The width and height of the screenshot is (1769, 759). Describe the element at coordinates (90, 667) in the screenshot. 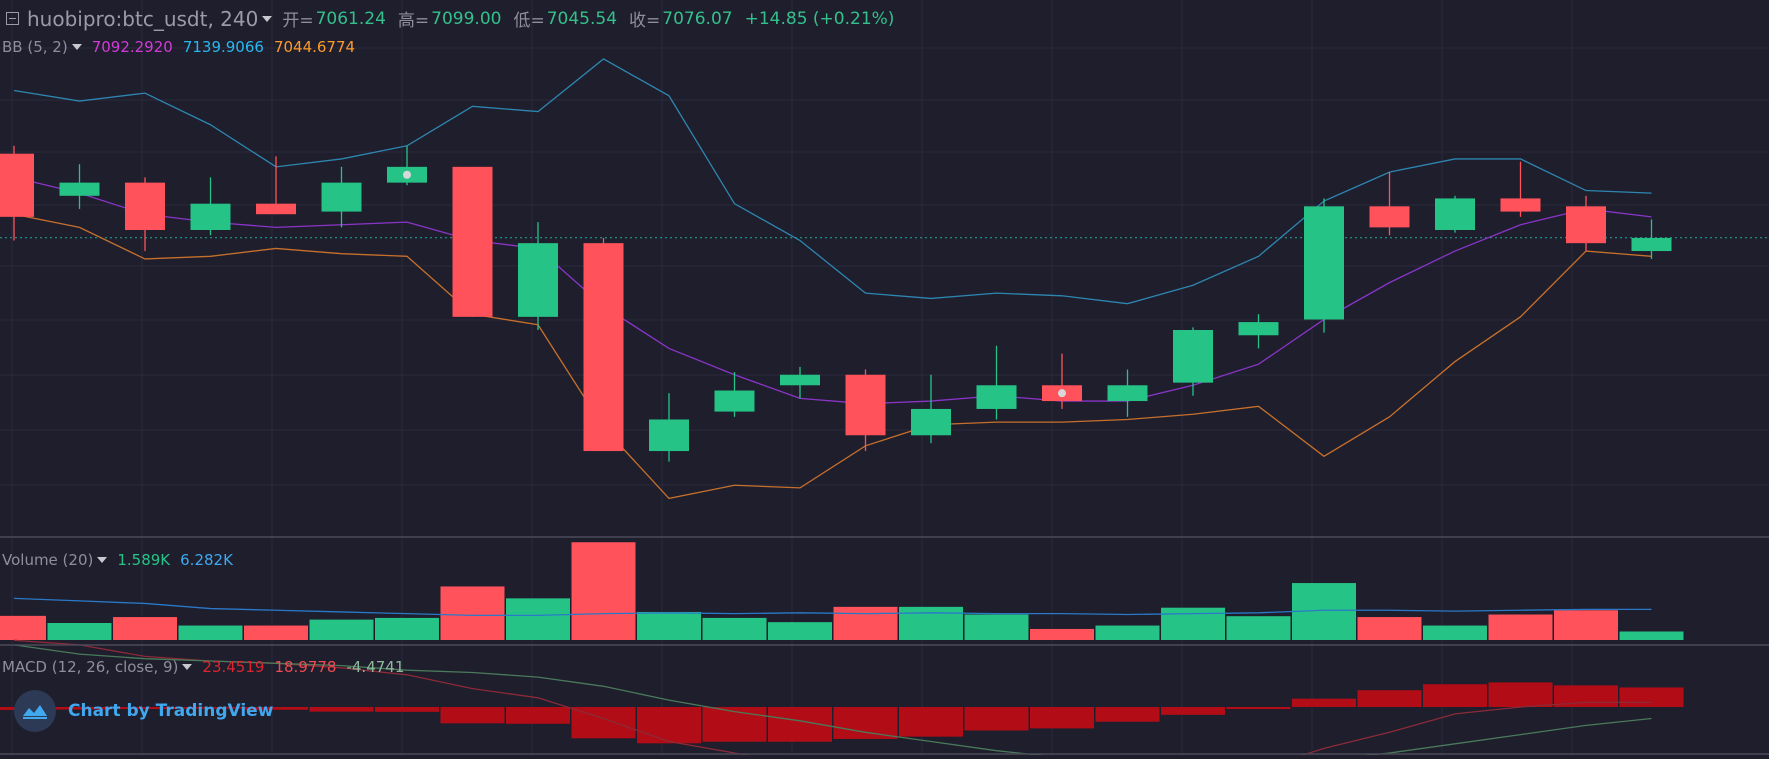

I see `macd-label: MACD (12, 26, close, 9)` at that location.